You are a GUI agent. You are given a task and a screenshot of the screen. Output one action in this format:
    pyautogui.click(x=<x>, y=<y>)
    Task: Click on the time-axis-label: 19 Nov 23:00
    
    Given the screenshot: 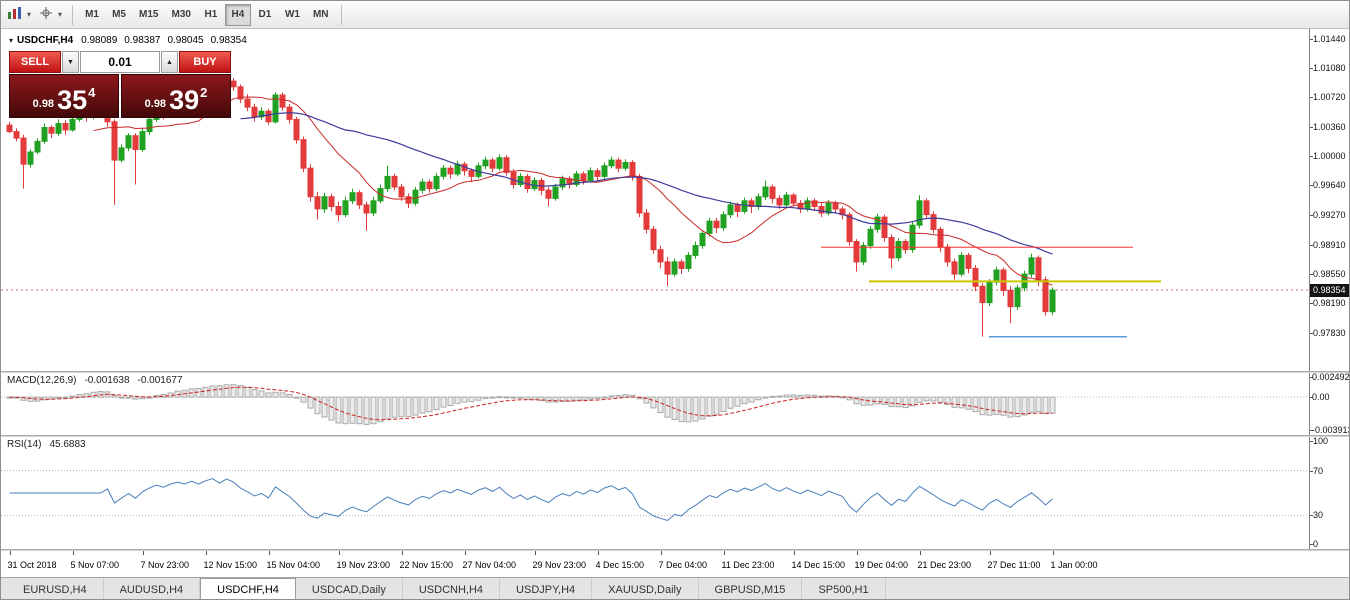 What is the action you would take?
    pyautogui.click(x=363, y=565)
    